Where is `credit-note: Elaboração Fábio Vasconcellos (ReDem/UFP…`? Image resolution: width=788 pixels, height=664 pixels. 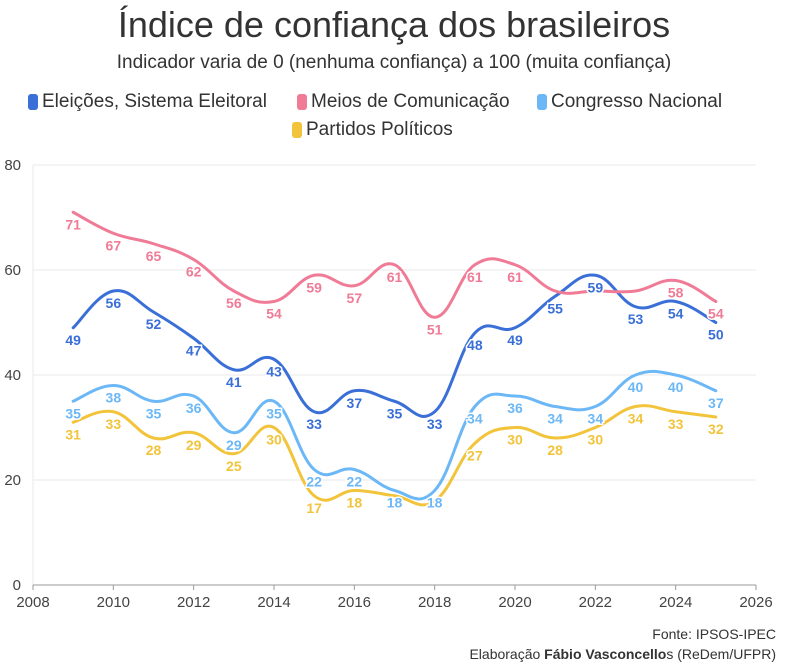
credit-note: Elaboração Fábio Vasconcellos (ReDem/UFP… is located at coordinates (622, 654).